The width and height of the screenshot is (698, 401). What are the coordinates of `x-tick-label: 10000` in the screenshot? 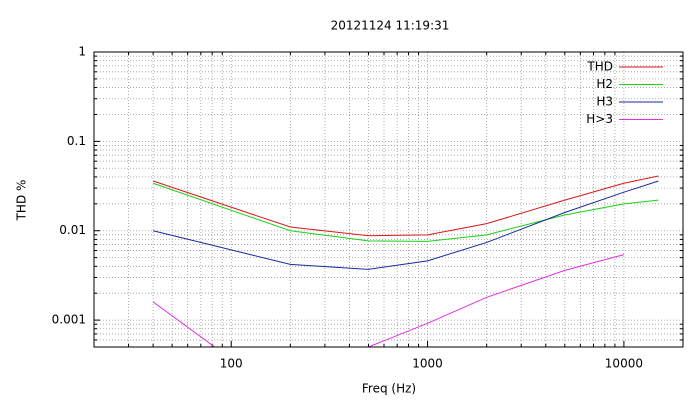 It's located at (624, 364).